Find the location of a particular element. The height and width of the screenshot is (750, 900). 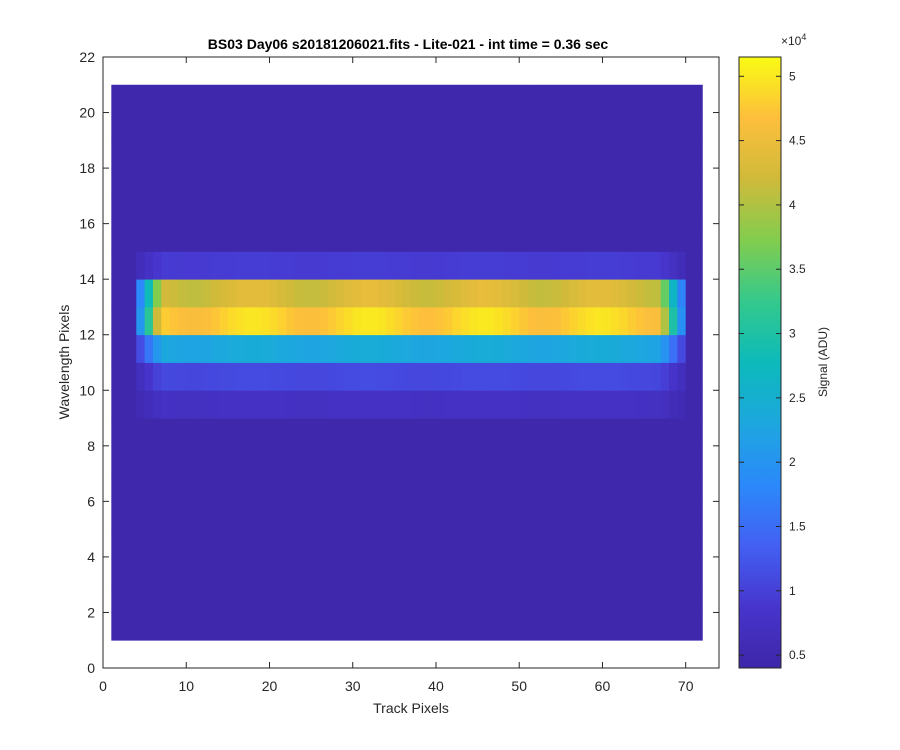

colorbar-exponent-power: 4 is located at coordinates (803, 37).